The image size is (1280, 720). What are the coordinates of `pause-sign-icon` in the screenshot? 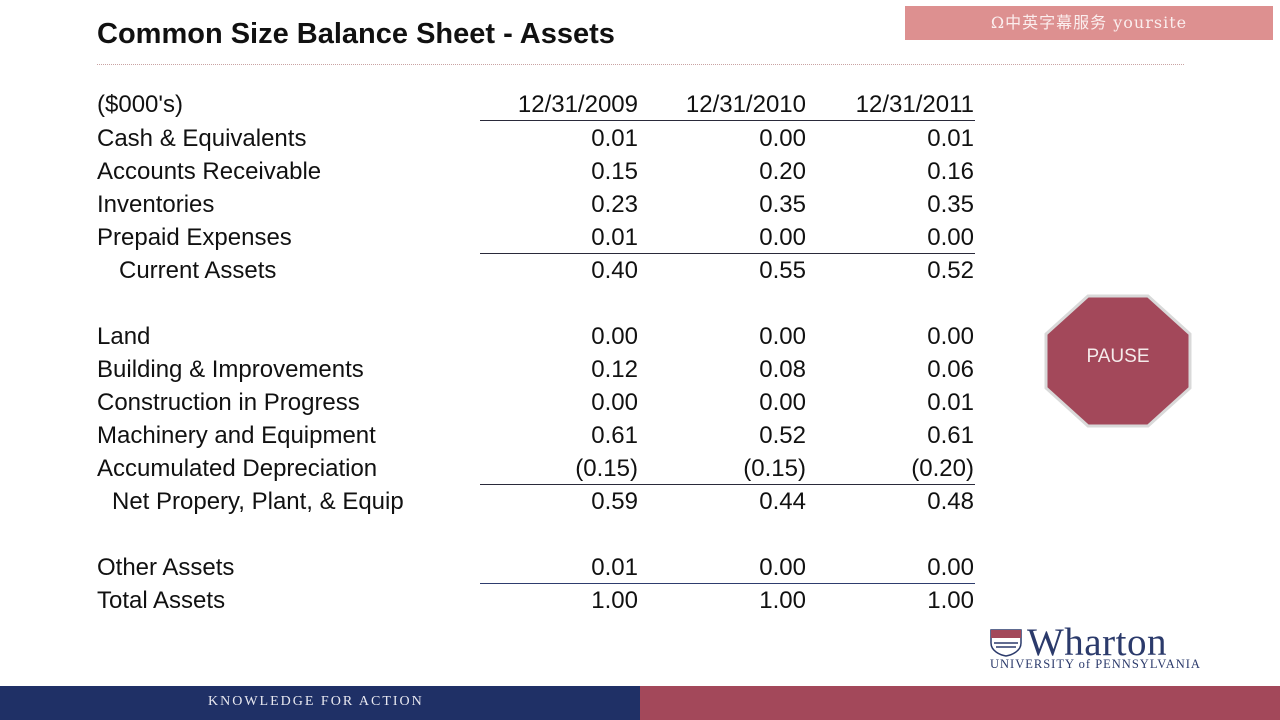 It's located at (1118, 361).